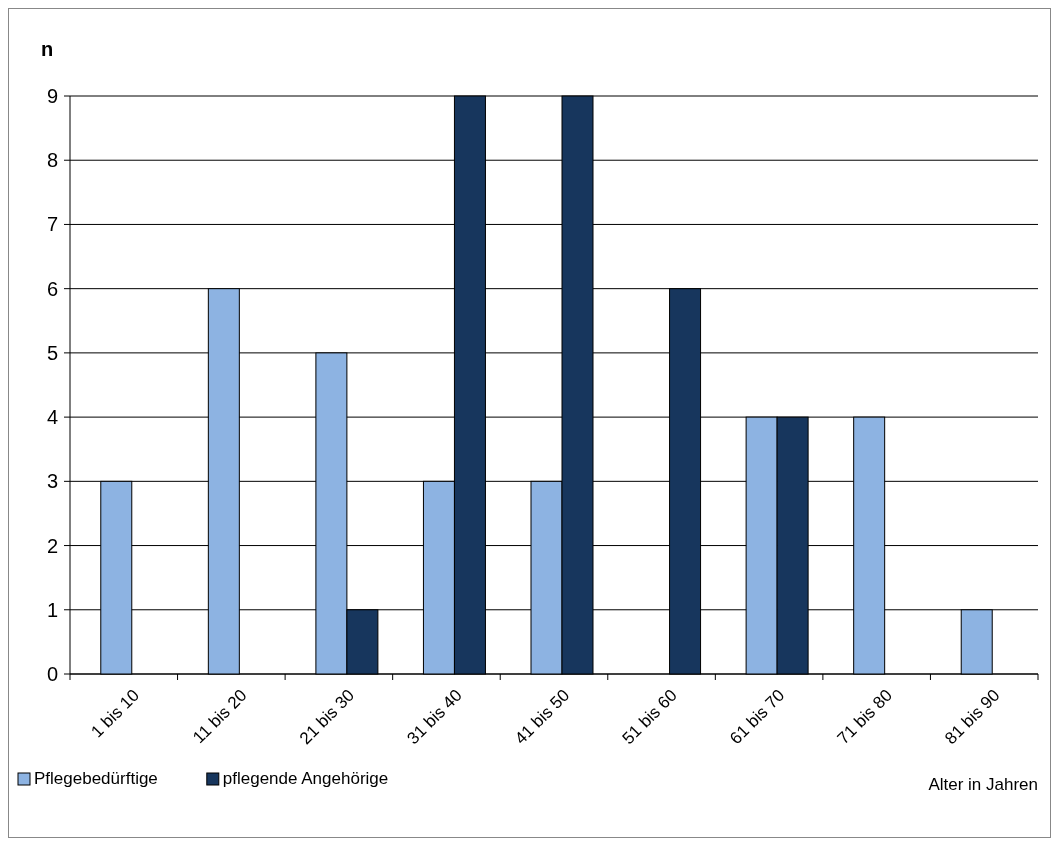  What do you see at coordinates (115, 713) in the screenshot?
I see `x-tick-label: 1 bis 10` at bounding box center [115, 713].